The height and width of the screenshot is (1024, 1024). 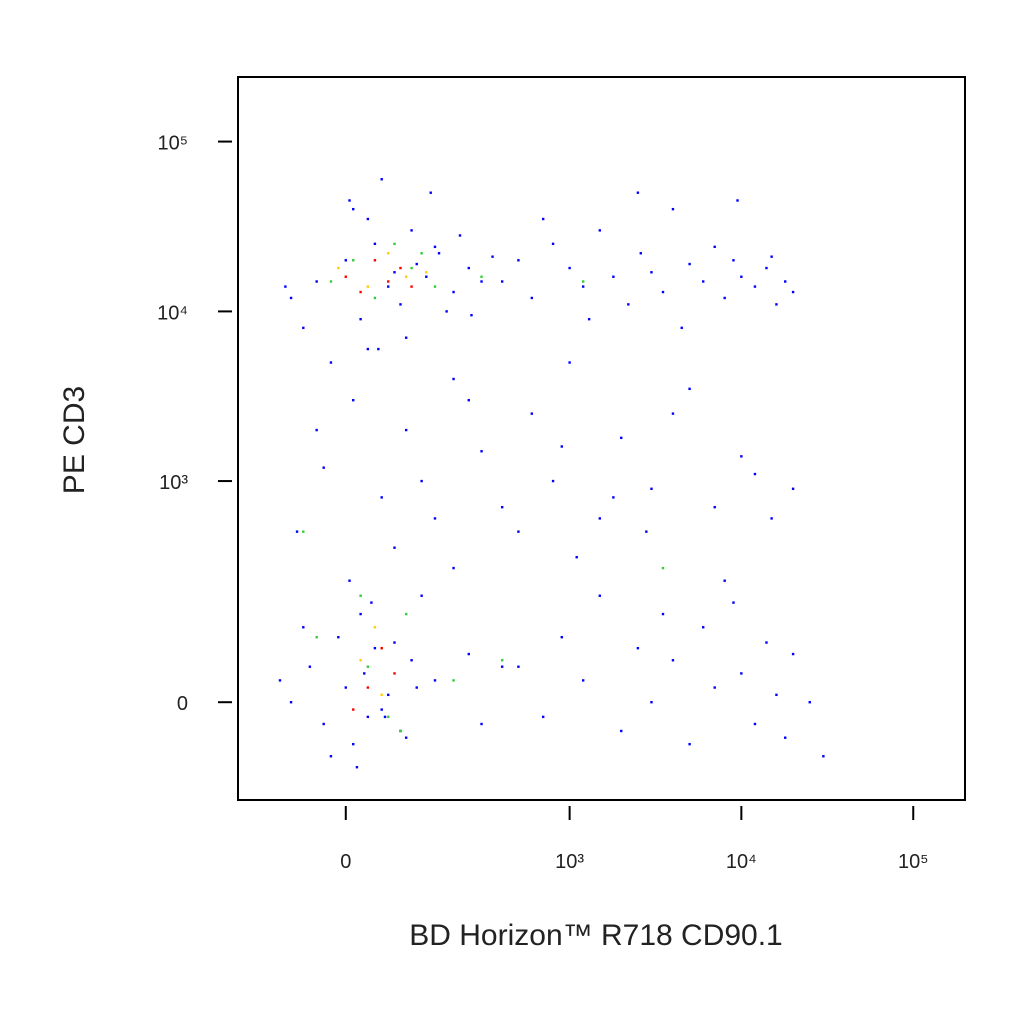 What do you see at coordinates (182, 704) in the screenshot?
I see `y-tick-label: 0` at bounding box center [182, 704].